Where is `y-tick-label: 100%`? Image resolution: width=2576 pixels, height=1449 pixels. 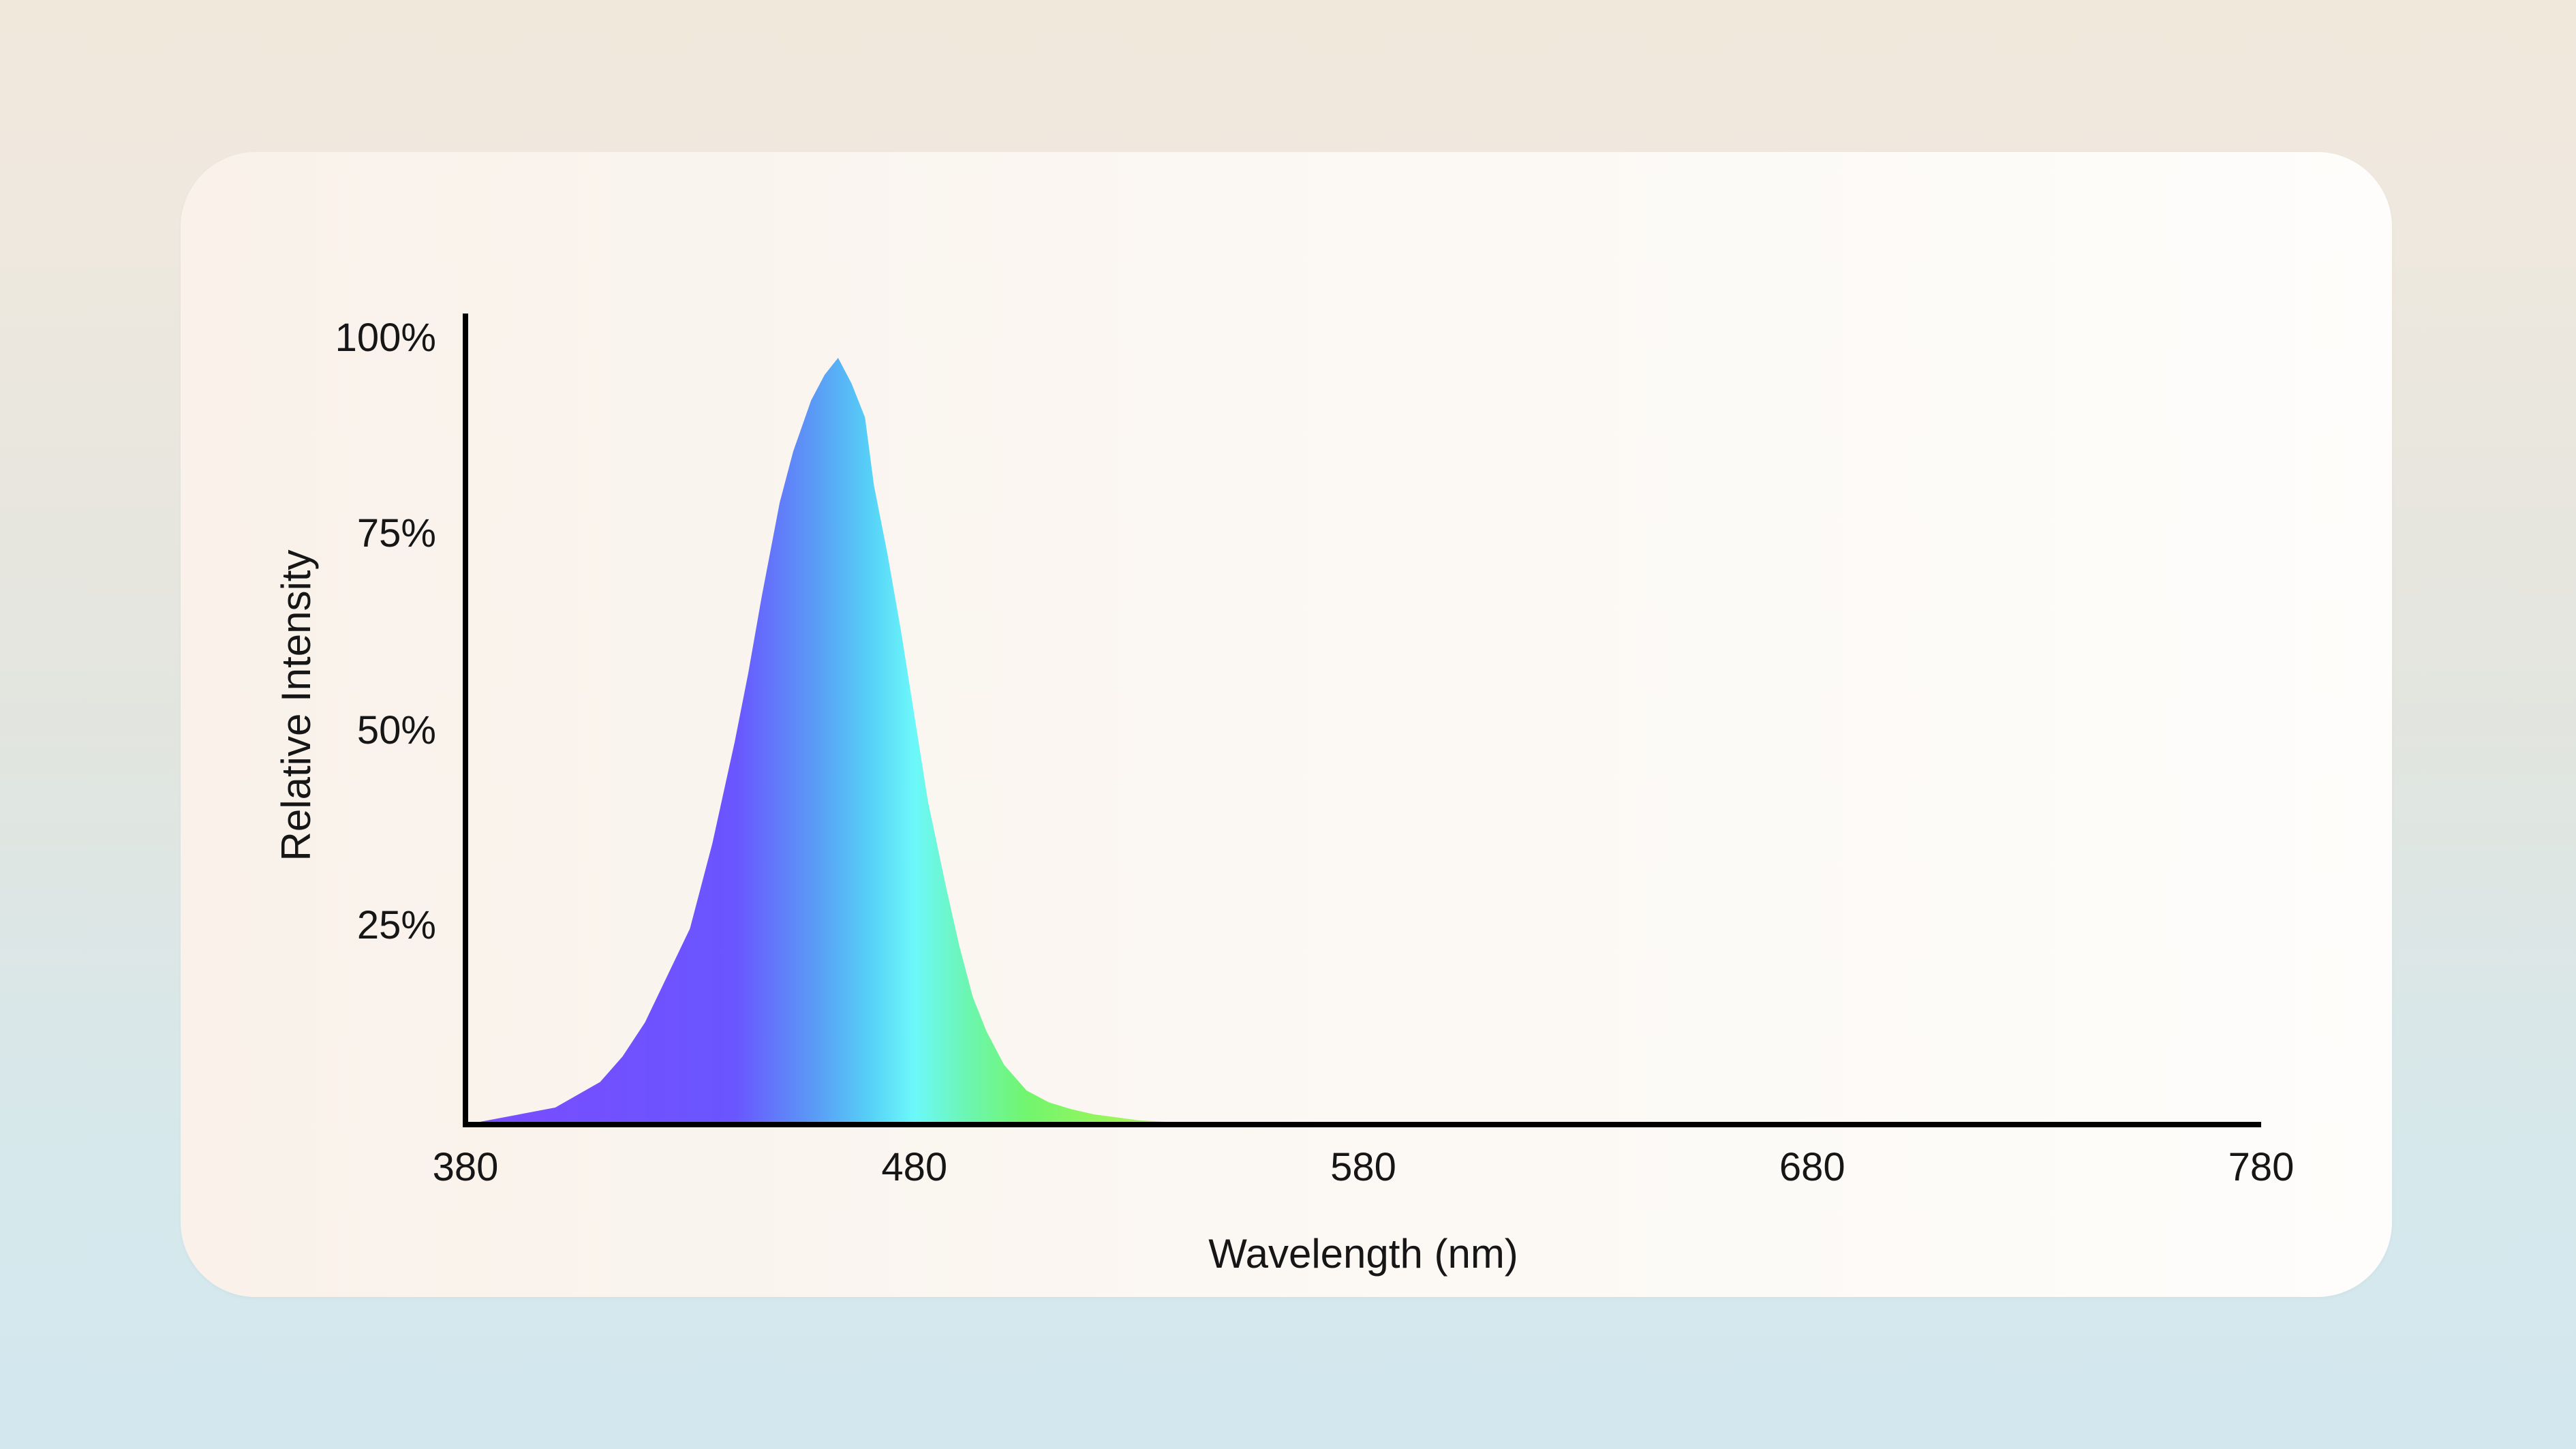
y-tick-label: 100% is located at coordinates (385, 338).